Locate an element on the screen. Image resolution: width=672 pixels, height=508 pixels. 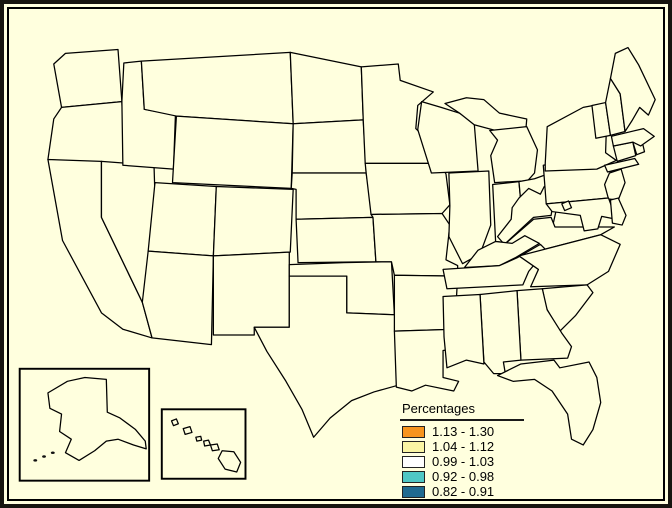
legend-label: 1.04 - 1.12 is located at coordinates (463, 446).